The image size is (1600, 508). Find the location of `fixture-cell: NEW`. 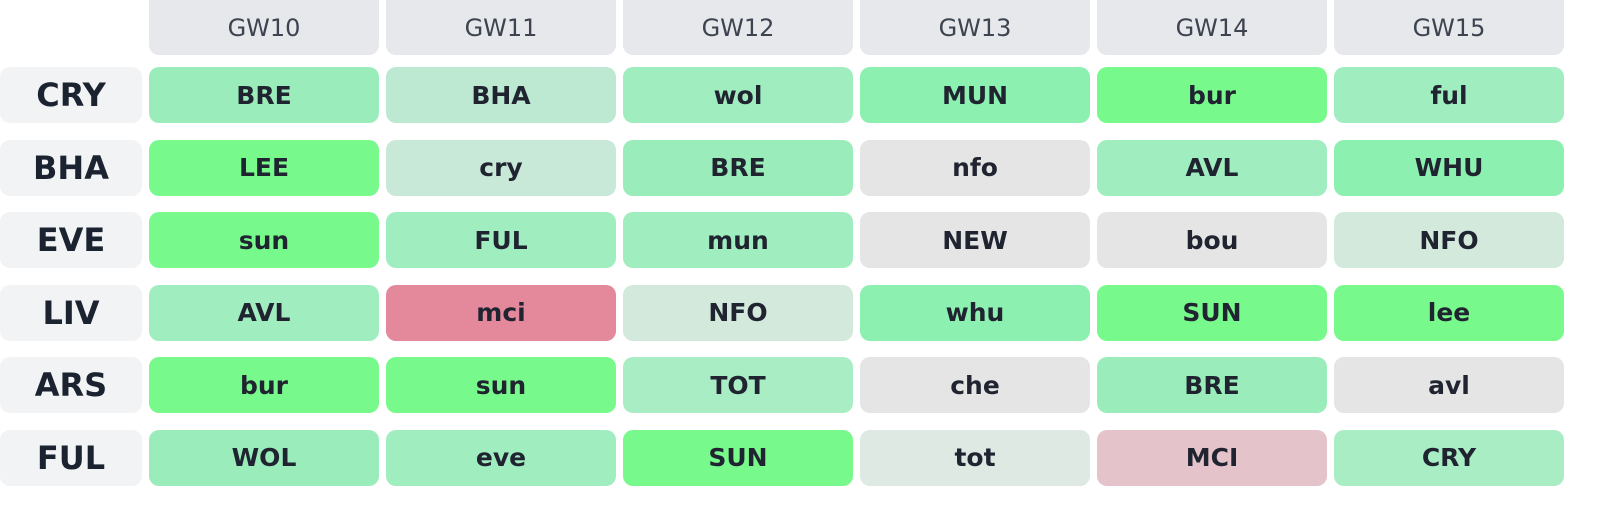

fixture-cell: NEW is located at coordinates (975, 240).